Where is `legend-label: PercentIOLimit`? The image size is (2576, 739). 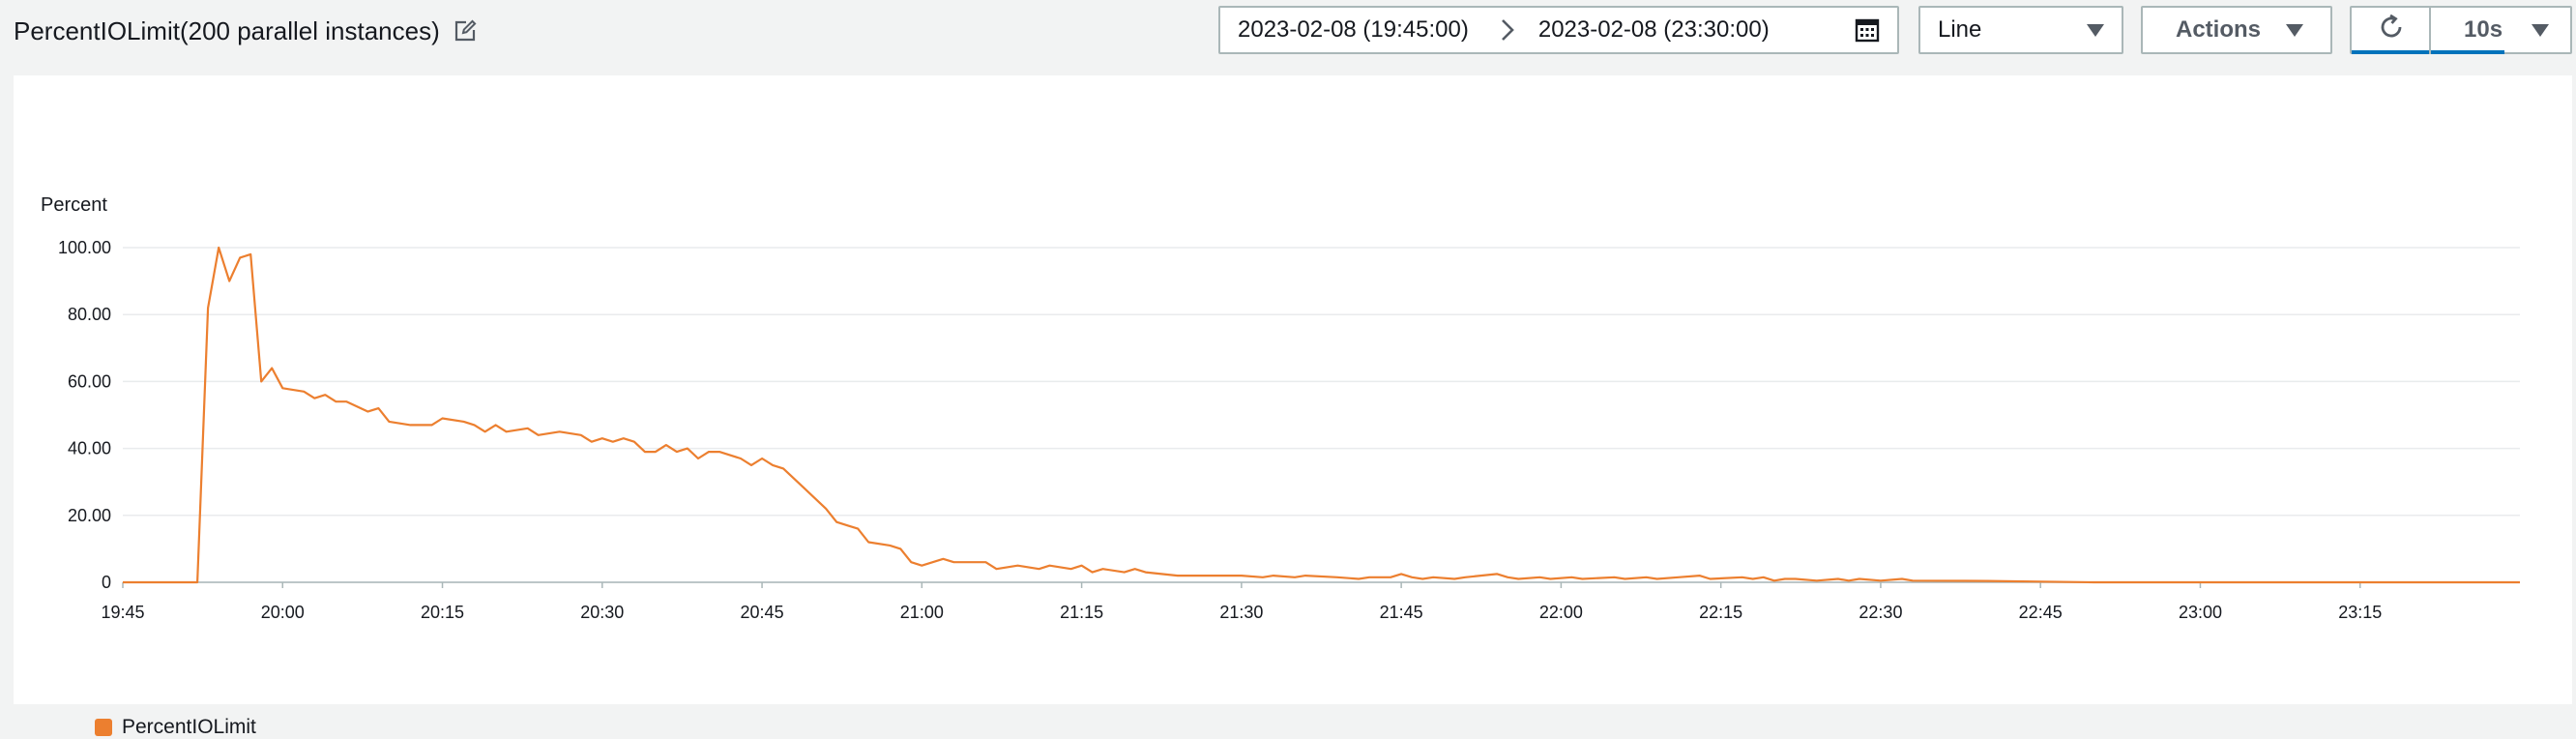 legend-label: PercentIOLimit is located at coordinates (189, 728).